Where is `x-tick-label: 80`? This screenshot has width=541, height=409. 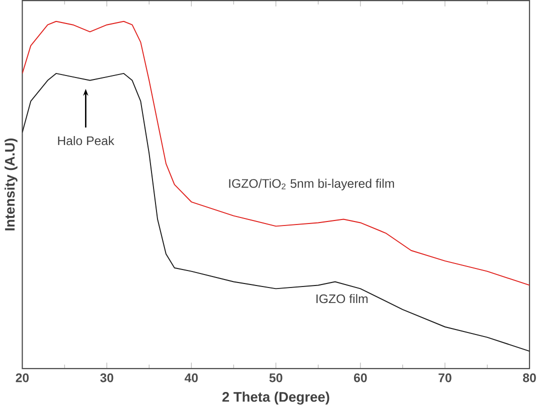 x-tick-label: 80 is located at coordinates (529, 377).